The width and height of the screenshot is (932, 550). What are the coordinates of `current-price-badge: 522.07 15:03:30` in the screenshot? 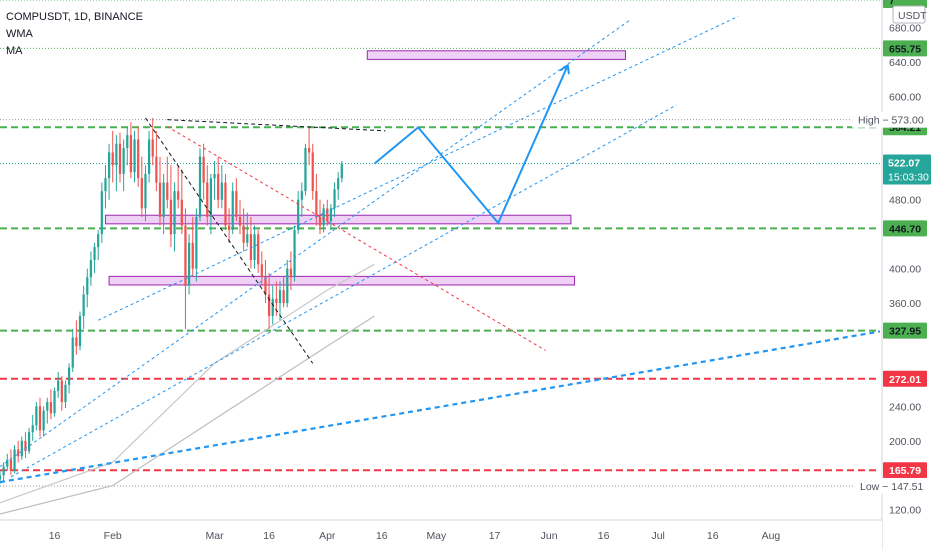 It's located at (907, 169).